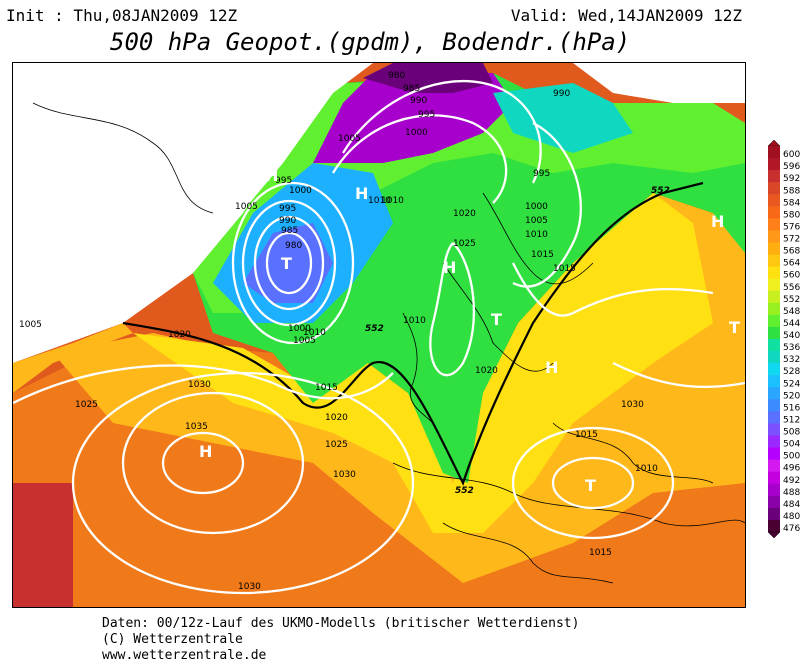 Image resolution: width=812 pixels, height=671 pixels. Describe the element at coordinates (184, 655) in the screenshot. I see `footer-website: www.wetterzentrale.de` at that location.